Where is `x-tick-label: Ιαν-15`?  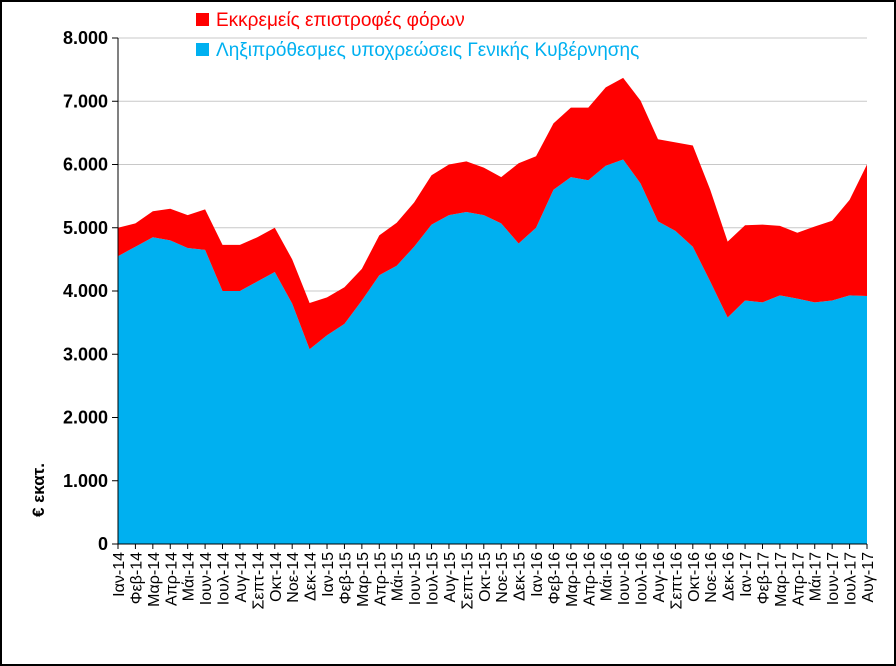 x-tick-label: Ιαν-15 is located at coordinates (328, 574).